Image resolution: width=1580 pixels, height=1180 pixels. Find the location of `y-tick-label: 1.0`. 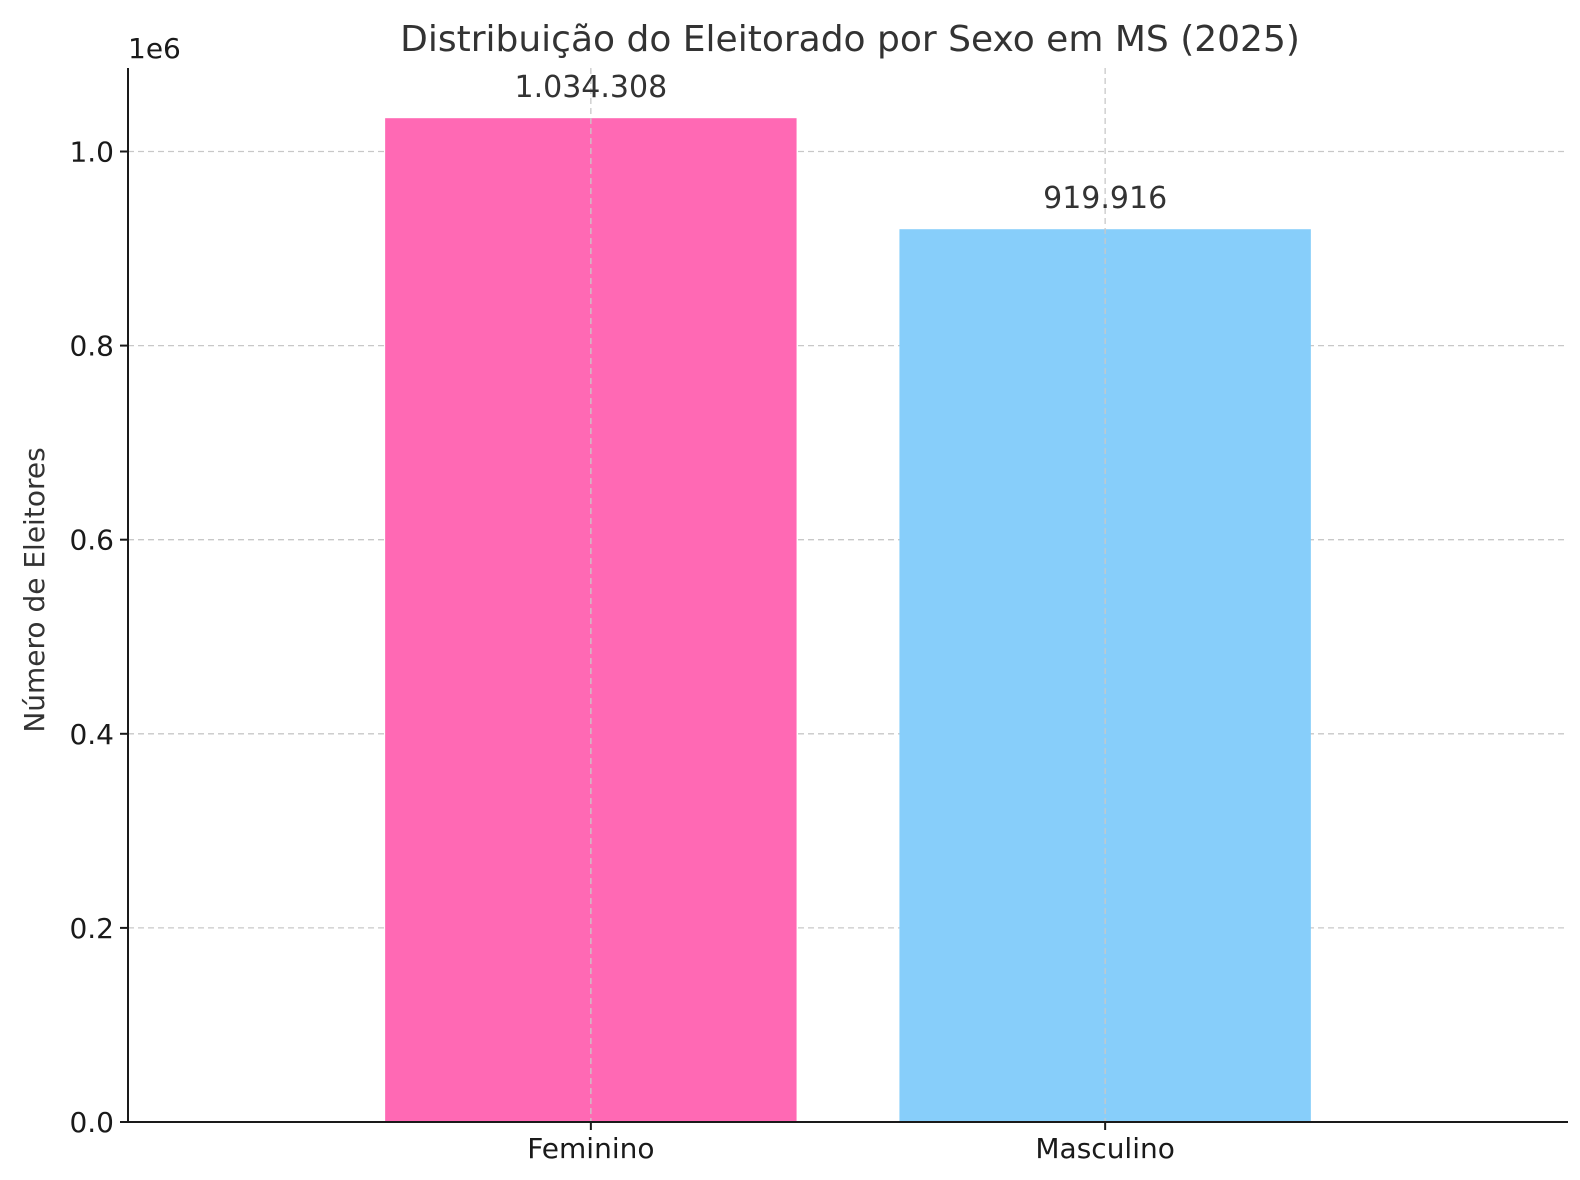

y-tick-label: 1.0 is located at coordinates (91, 151).